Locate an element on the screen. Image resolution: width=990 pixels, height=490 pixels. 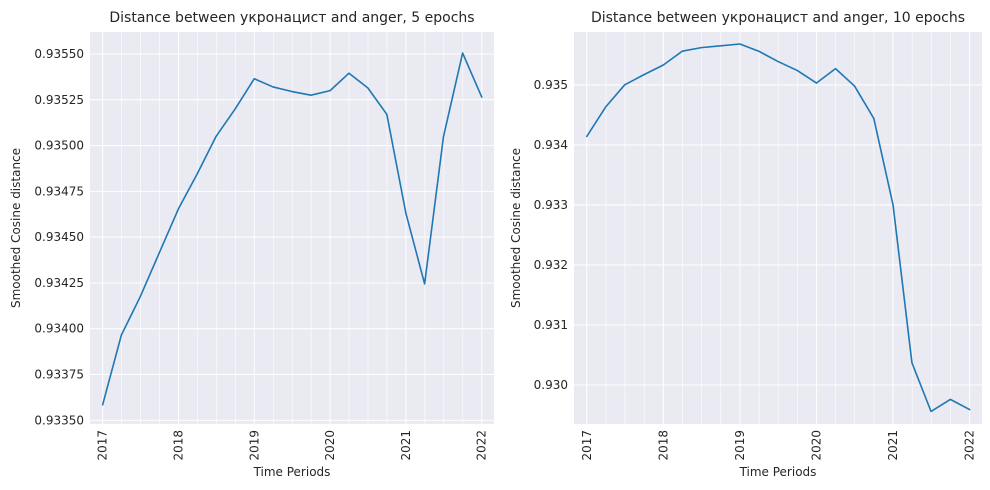
y-tick-label: 0.93450 is located at coordinates (59, 237).